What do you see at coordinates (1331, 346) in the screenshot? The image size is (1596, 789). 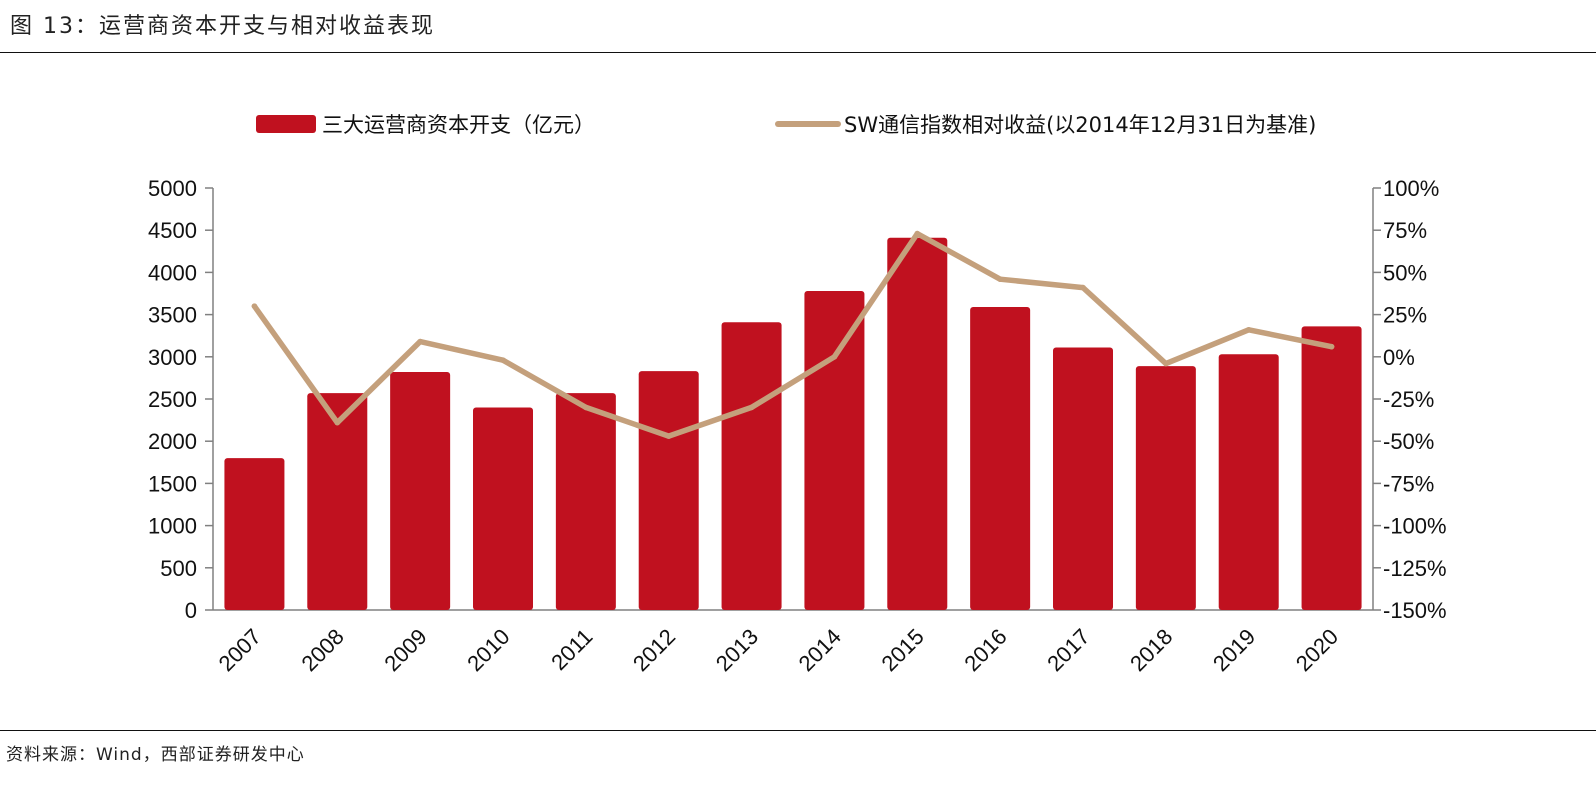 I see `line-point-2020` at bounding box center [1331, 346].